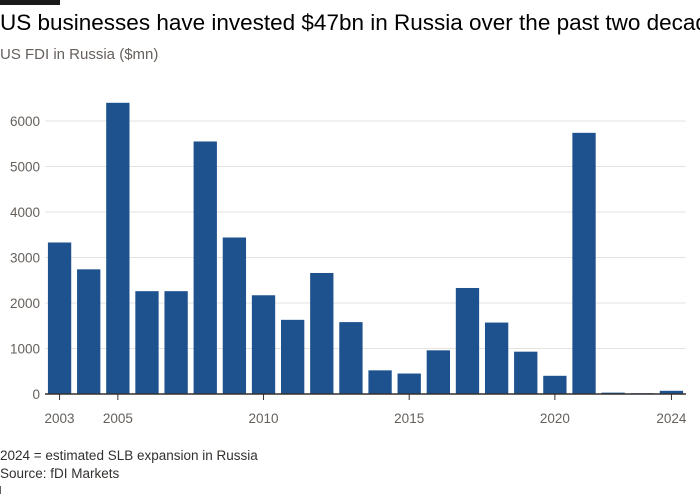  I want to click on bar-2017, so click(467, 340).